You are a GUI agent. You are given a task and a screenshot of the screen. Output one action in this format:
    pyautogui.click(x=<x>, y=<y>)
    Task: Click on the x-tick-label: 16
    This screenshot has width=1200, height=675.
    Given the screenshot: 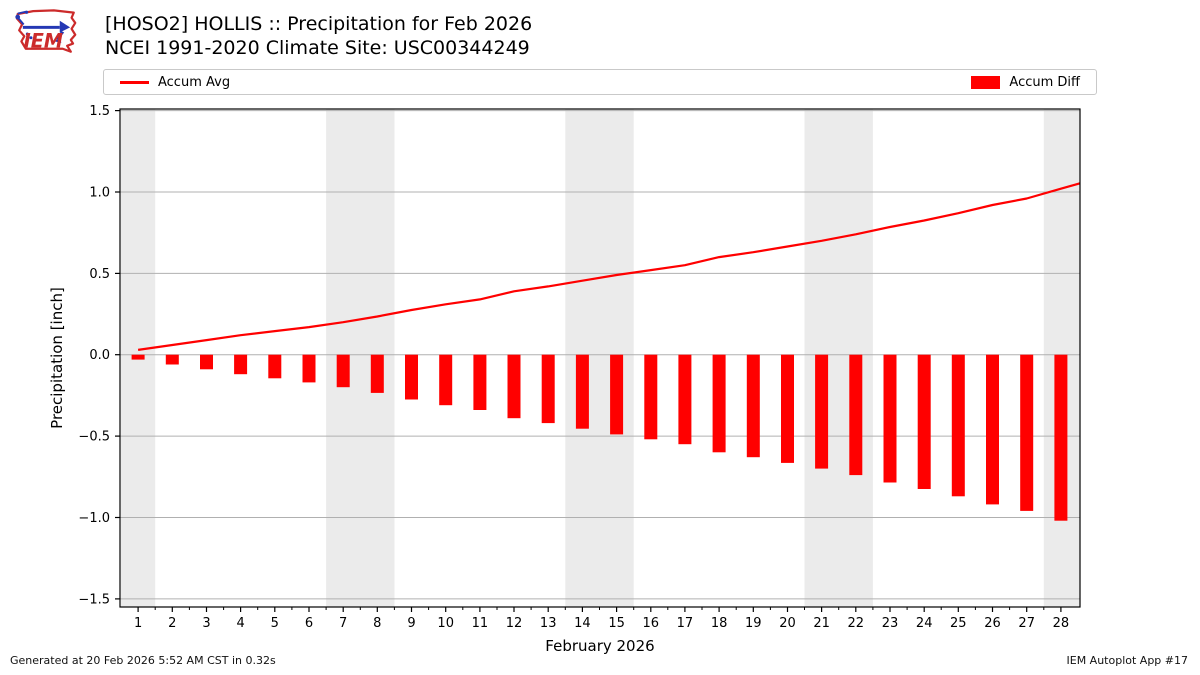 What is the action you would take?
    pyautogui.click(x=651, y=623)
    